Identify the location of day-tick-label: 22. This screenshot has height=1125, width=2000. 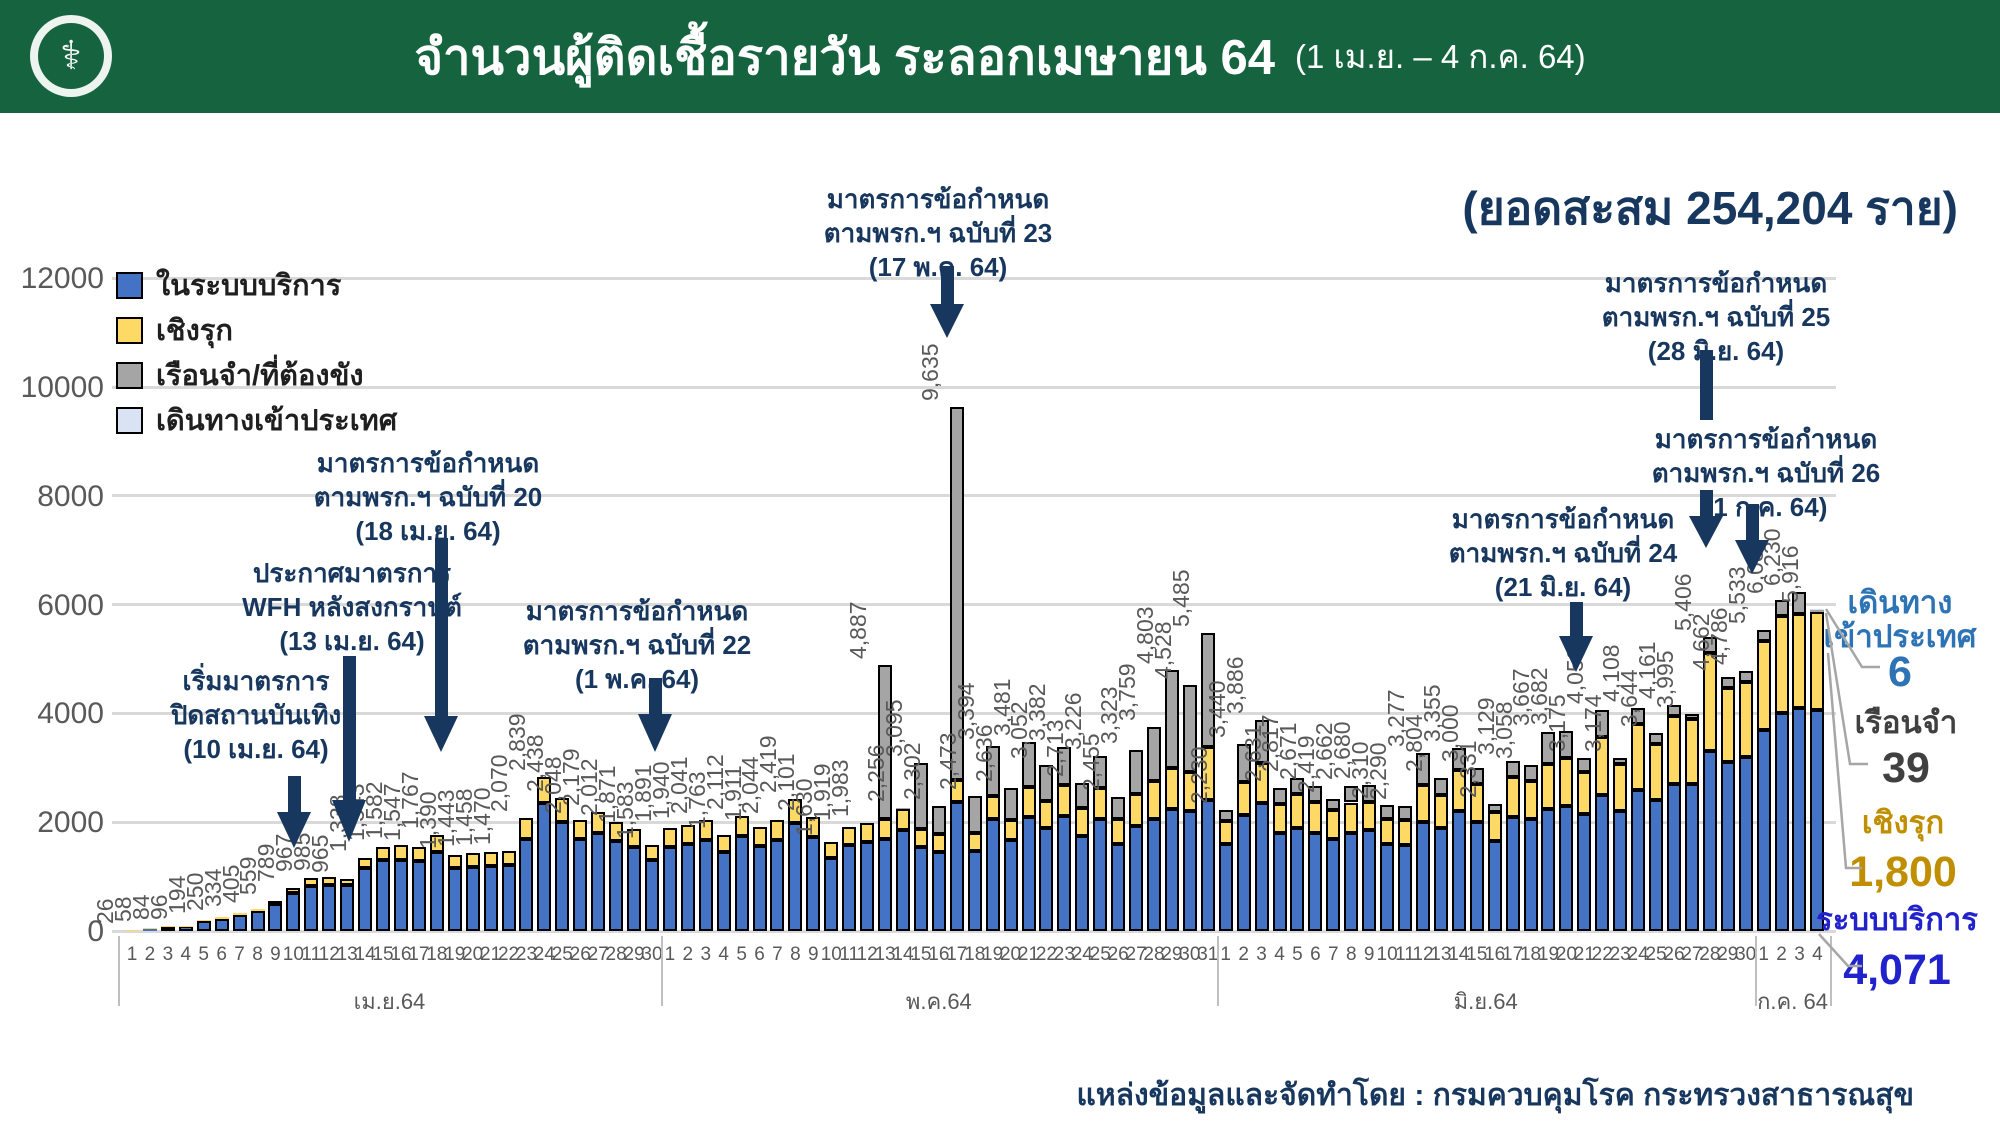
(1602, 954).